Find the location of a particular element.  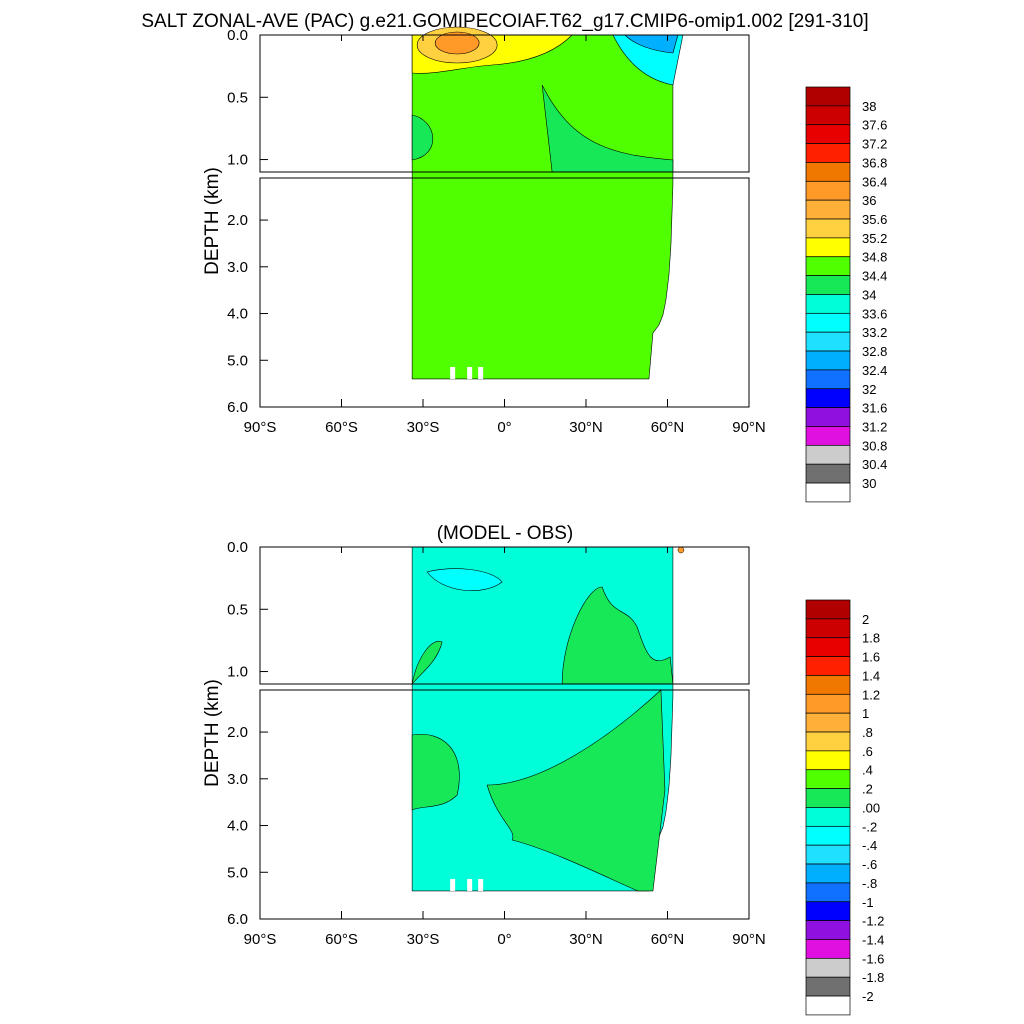

colorbar-label: 36.8 is located at coordinates (874, 162).